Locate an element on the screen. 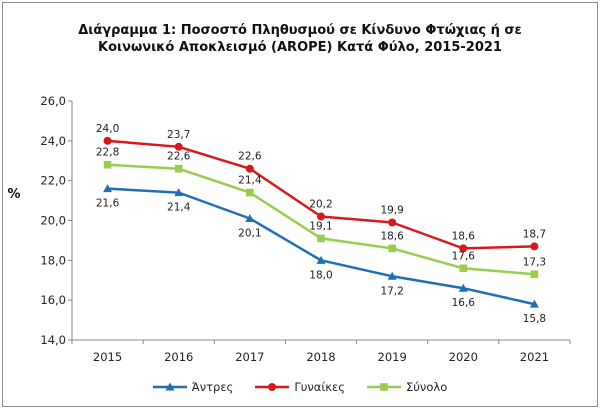  y-tick-label: 18,0 is located at coordinates (53, 260).